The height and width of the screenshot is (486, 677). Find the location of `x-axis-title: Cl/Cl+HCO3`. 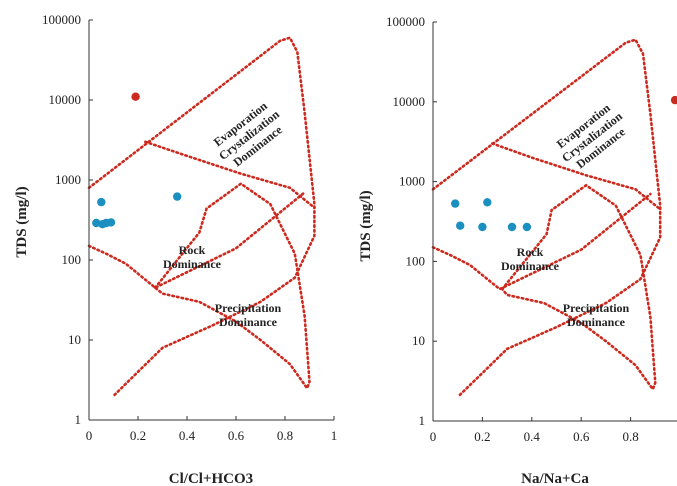

x-axis-title: Cl/Cl+HCO3 is located at coordinates (211, 478).